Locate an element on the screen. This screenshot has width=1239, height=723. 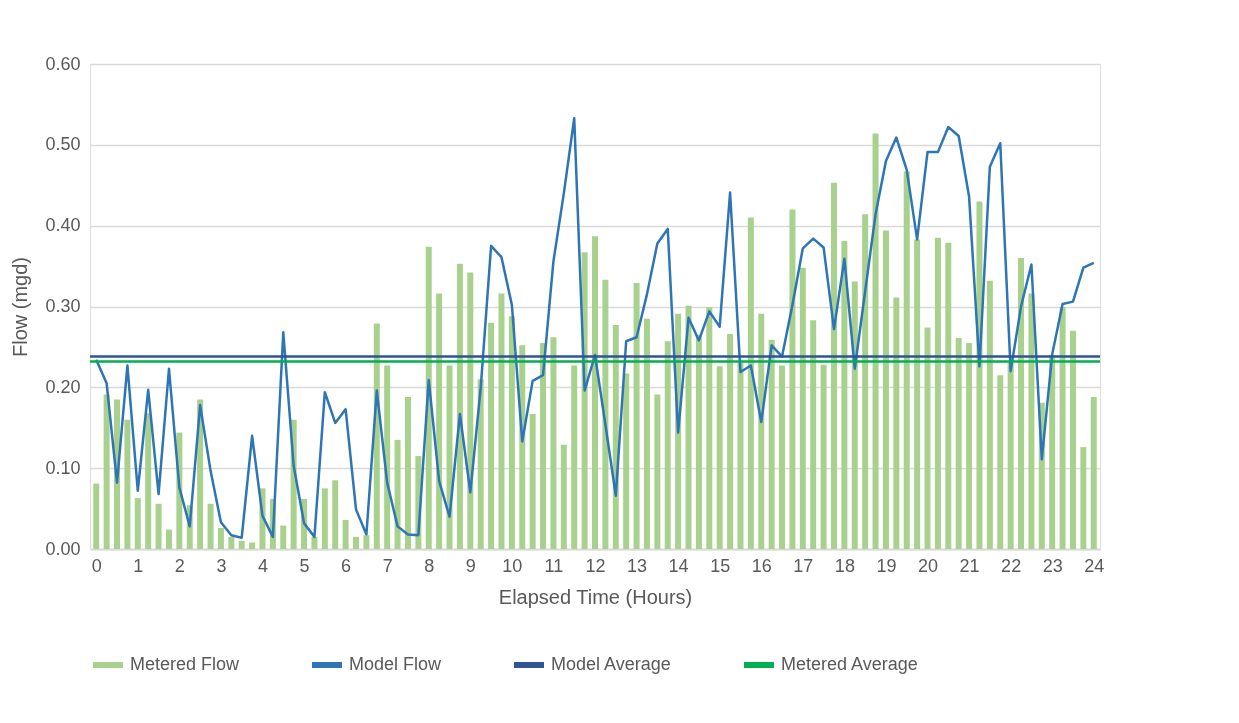
legend-label: Metered Average is located at coordinates (849, 664).